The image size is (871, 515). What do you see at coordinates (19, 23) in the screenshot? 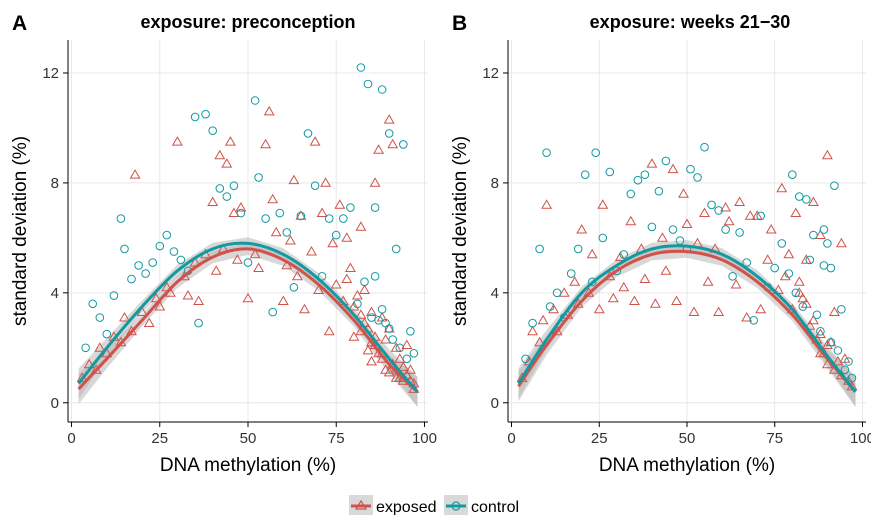
I see `panel-a-letter: A` at bounding box center [19, 23].